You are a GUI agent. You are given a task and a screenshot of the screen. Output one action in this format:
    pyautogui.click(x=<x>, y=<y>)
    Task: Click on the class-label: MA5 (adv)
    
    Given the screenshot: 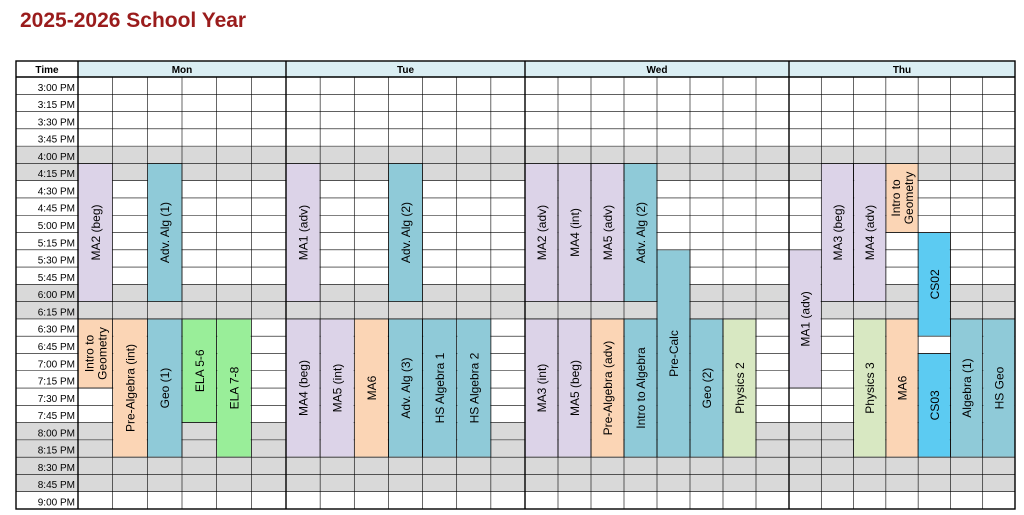 What is the action you would take?
    pyautogui.click(x=608, y=232)
    